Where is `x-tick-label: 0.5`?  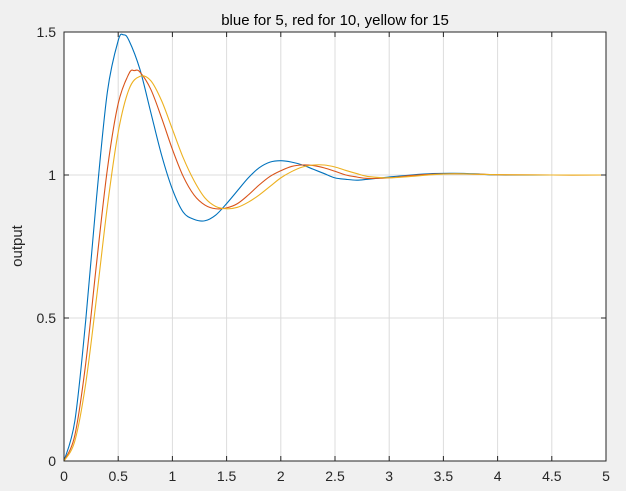
x-tick-label: 0.5 is located at coordinates (118, 476).